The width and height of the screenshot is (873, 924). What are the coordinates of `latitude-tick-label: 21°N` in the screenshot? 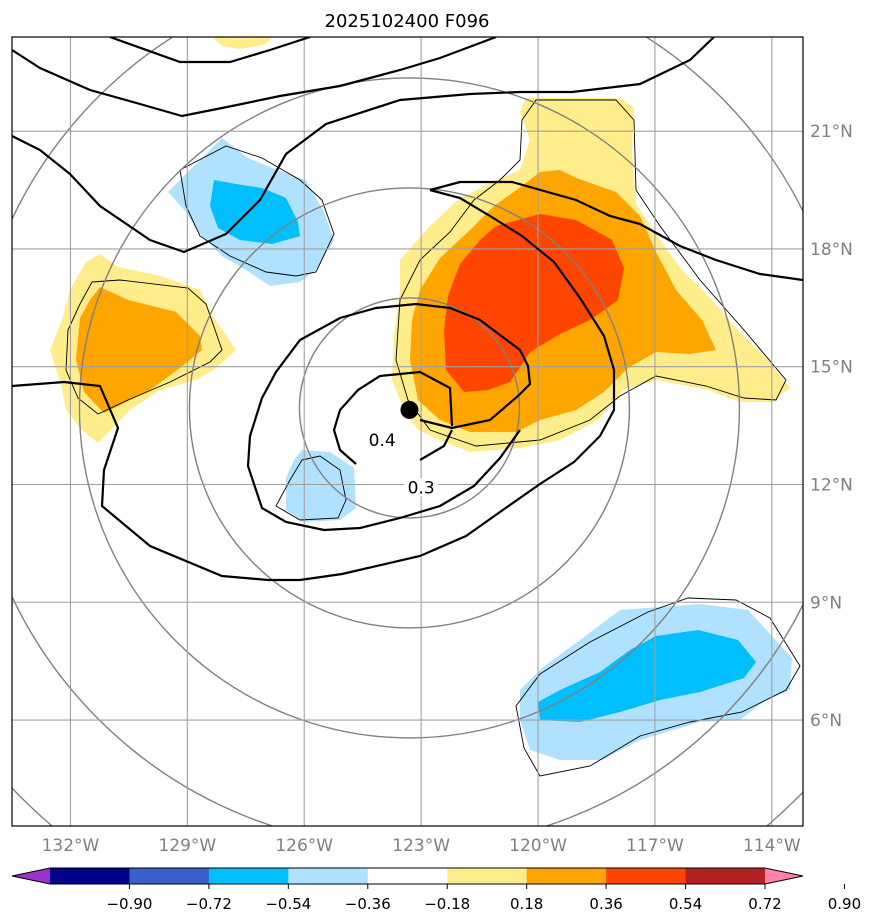 It's located at (831, 132).